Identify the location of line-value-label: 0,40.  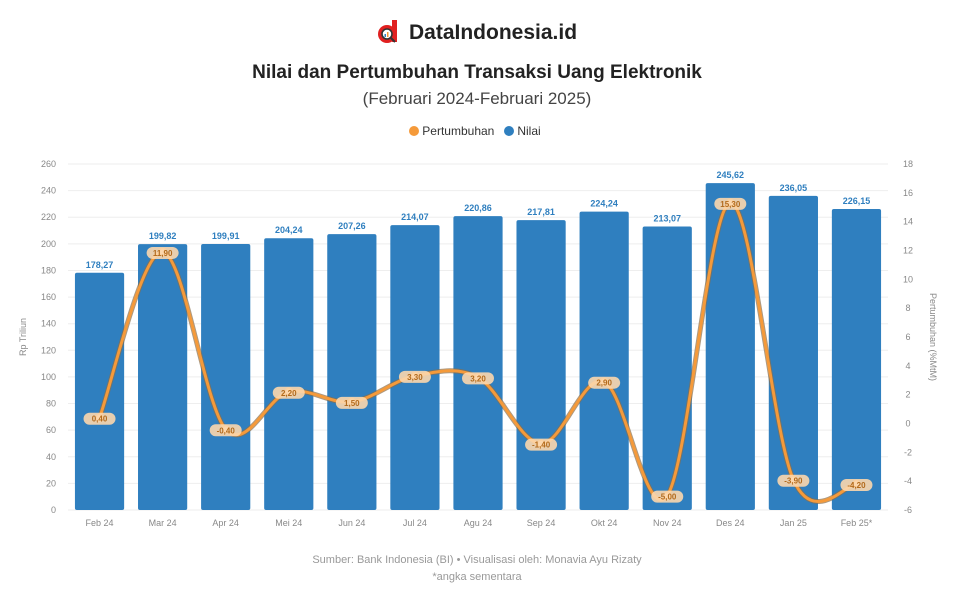
(100, 419).